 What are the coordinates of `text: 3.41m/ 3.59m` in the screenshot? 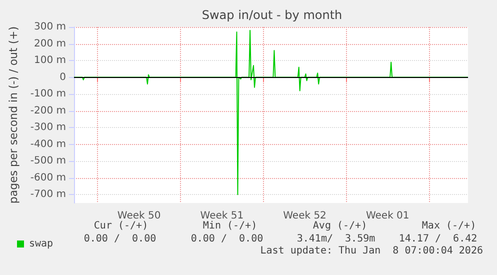 It's located at (336, 239).